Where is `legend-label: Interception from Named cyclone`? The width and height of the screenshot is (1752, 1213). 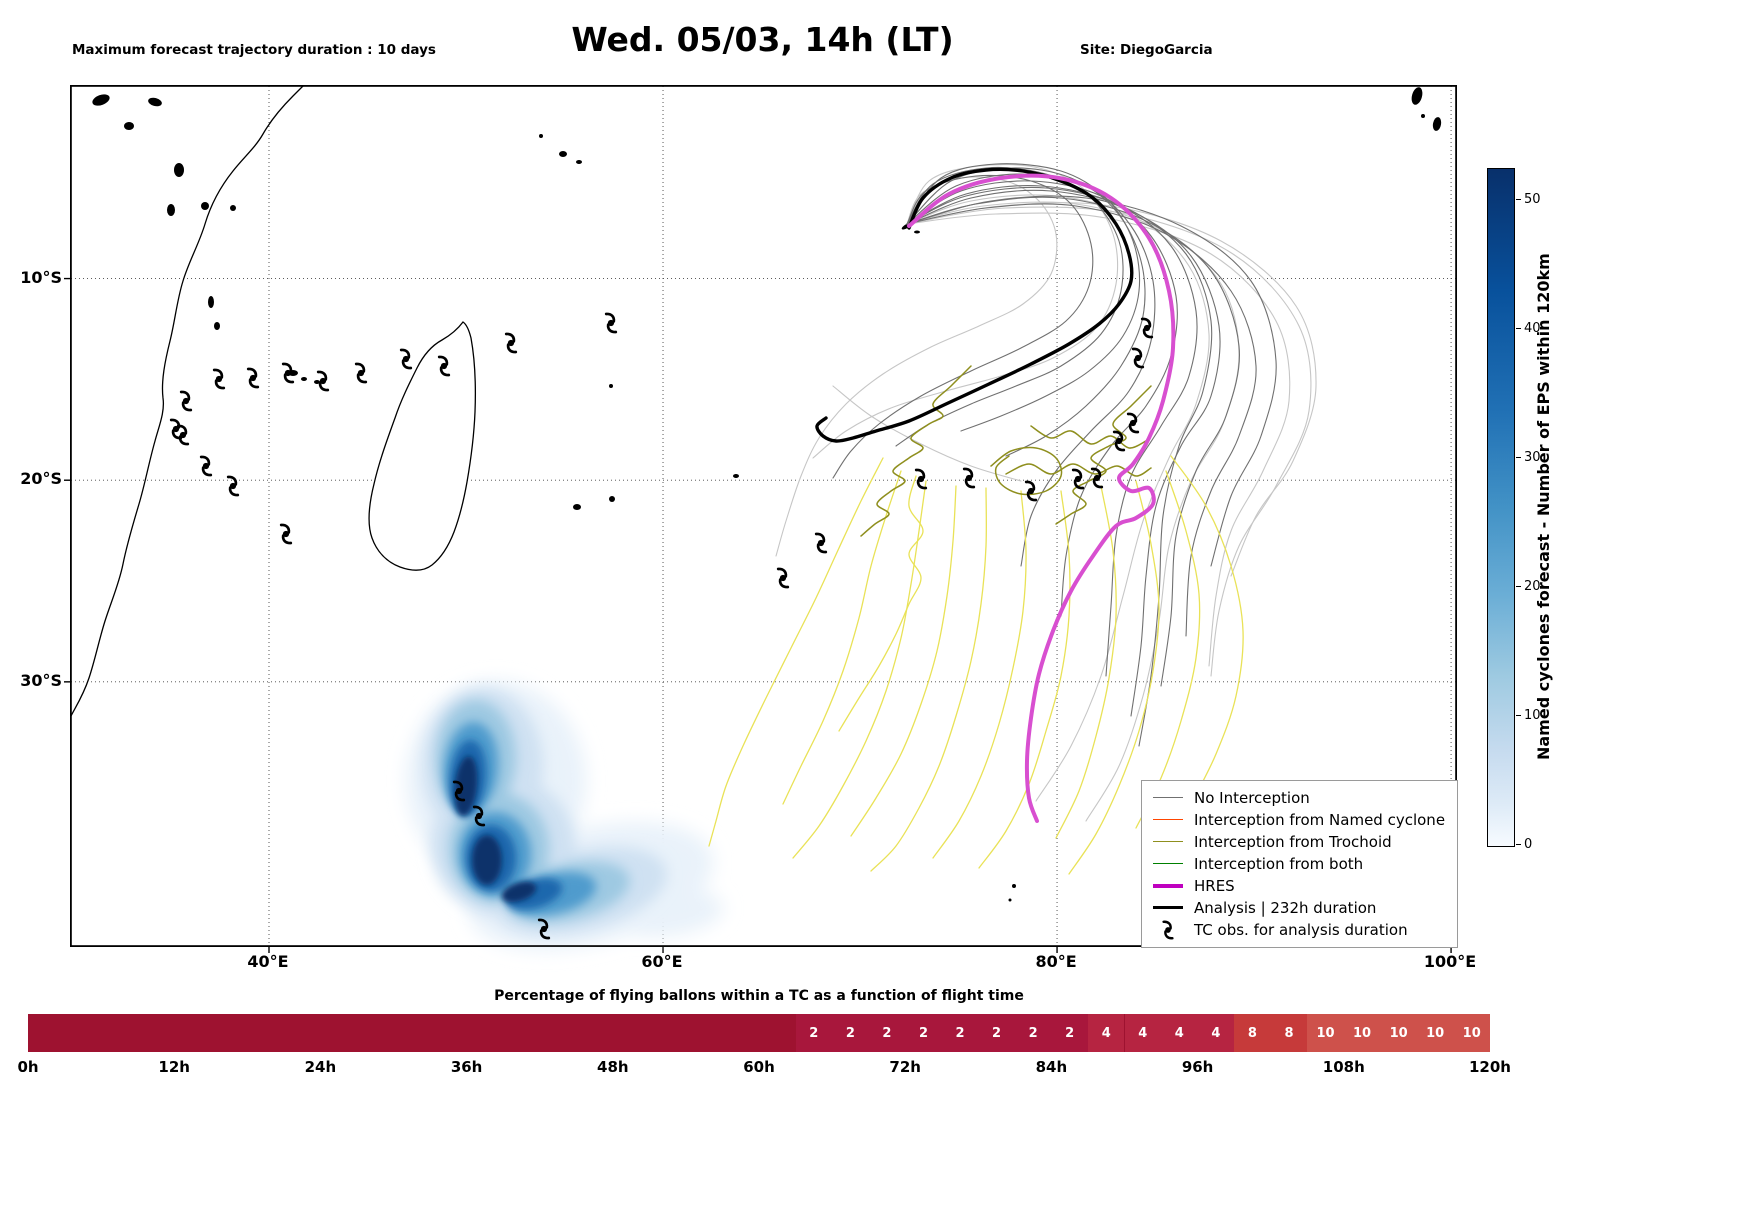
legend-label: Interception from Named cyclone is located at coordinates (1320, 819).